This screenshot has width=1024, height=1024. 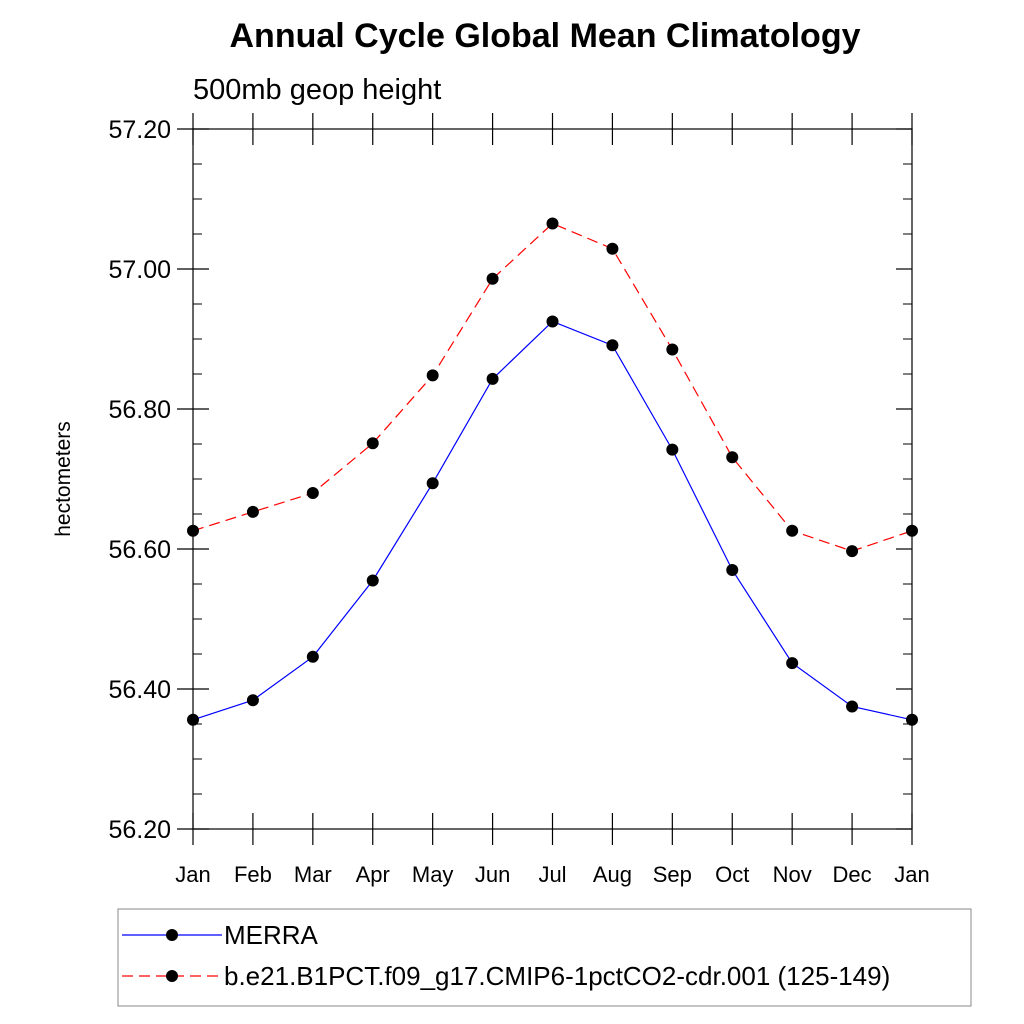 I want to click on x-tick-label: Feb, so click(x=253, y=874).